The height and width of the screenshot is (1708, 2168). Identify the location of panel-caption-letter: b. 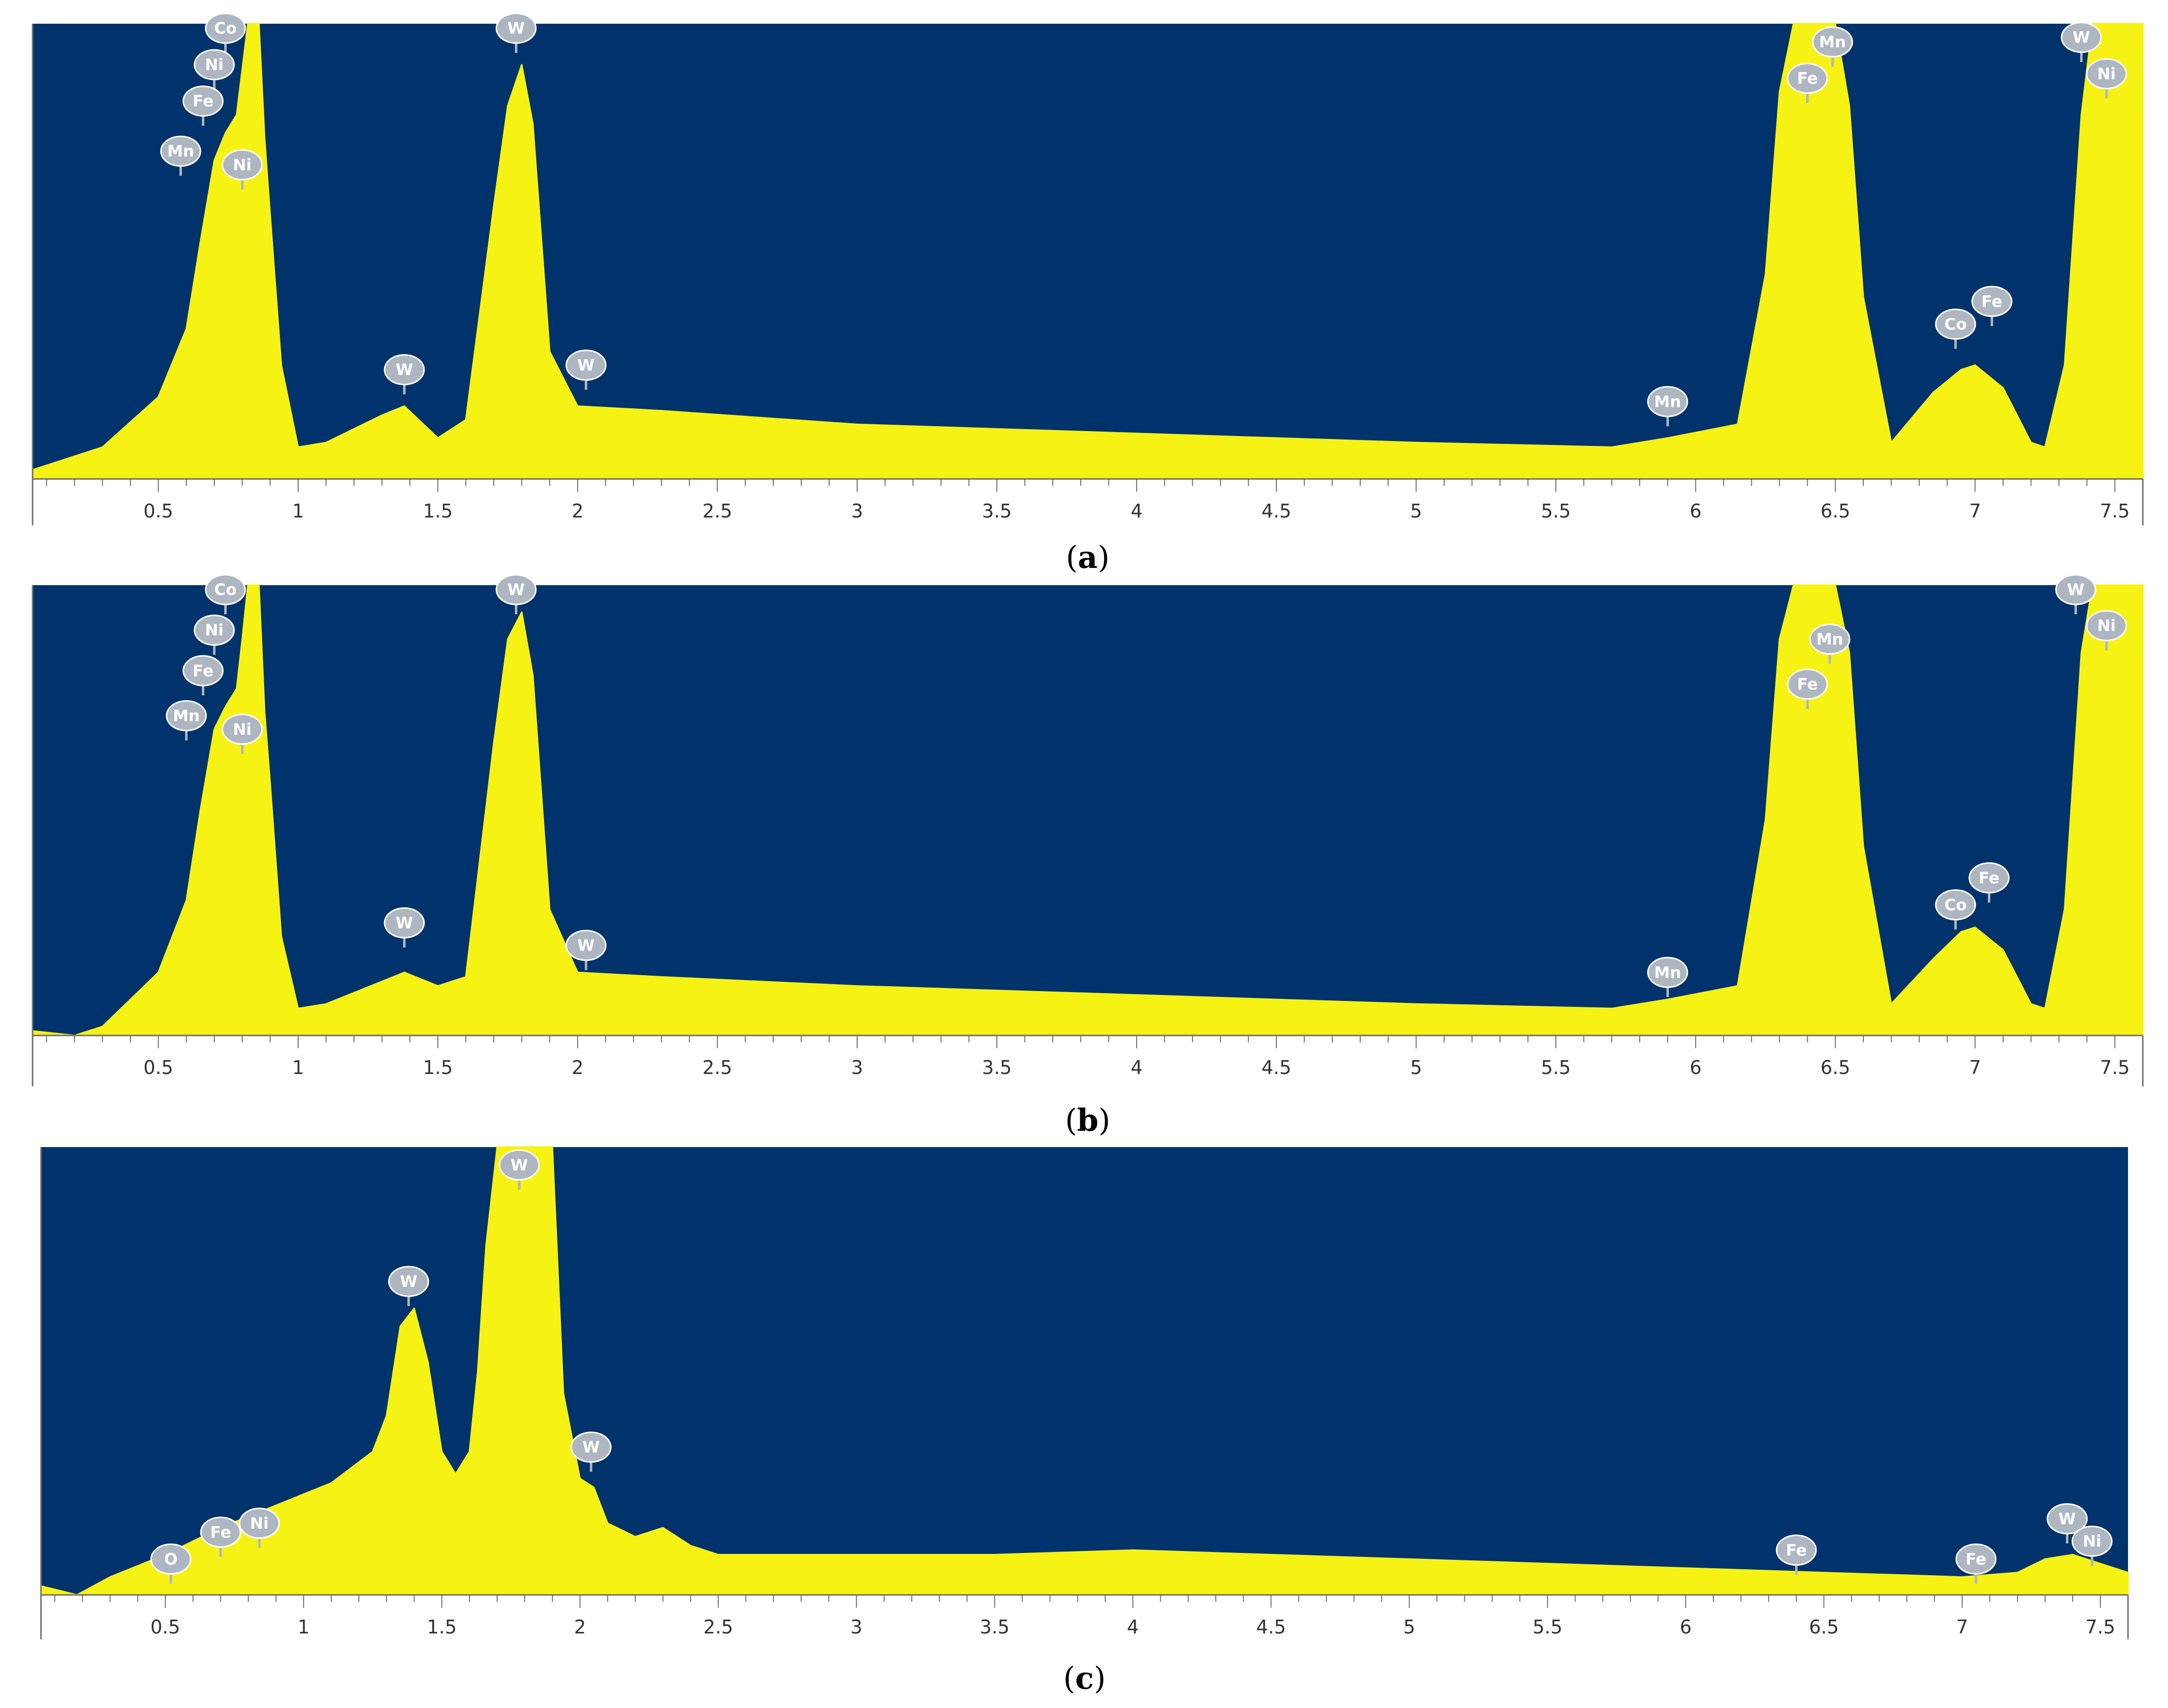
(1087, 1120).